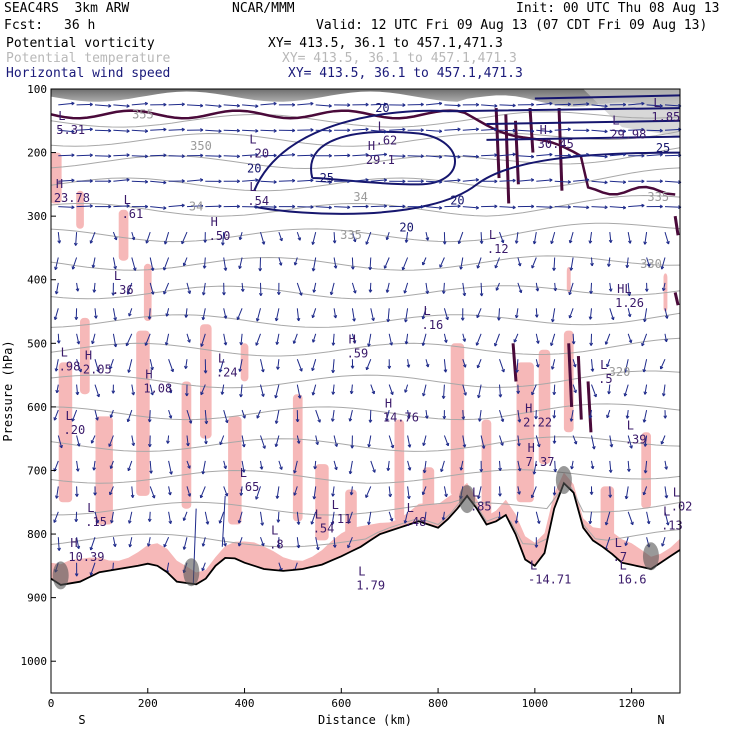 This screenshot has height=740, width=740. I want to click on theta-contour-label: 330, so click(651, 264).